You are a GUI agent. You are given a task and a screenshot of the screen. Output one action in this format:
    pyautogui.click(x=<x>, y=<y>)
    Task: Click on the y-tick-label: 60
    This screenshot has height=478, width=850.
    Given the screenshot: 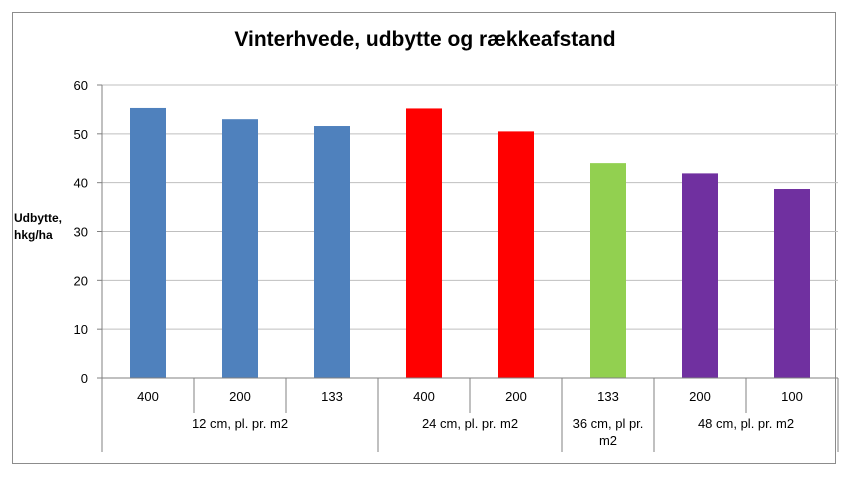 What is the action you would take?
    pyautogui.click(x=81, y=85)
    